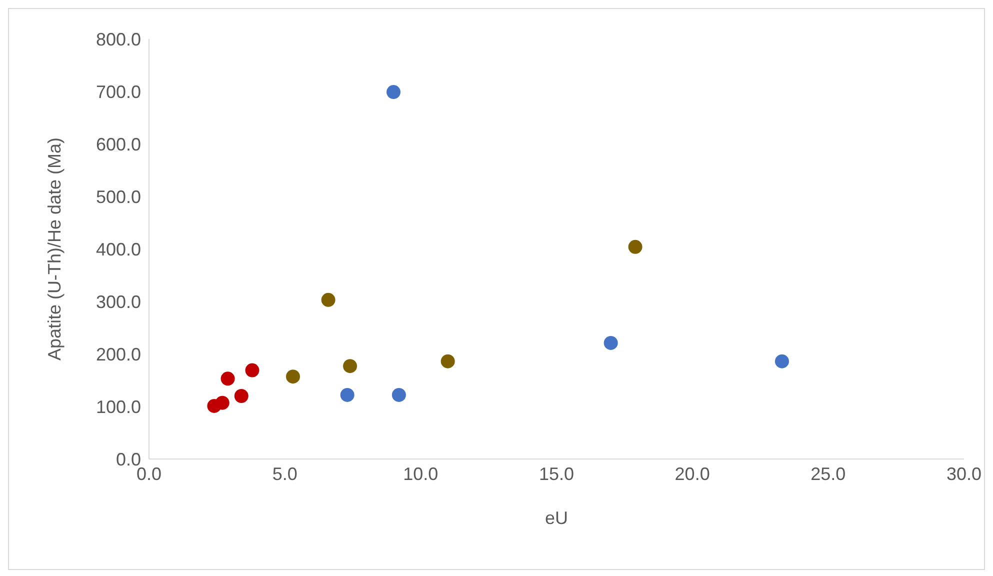  Describe the element at coordinates (118, 406) in the screenshot. I see `y-tick-label: 100.0` at that location.